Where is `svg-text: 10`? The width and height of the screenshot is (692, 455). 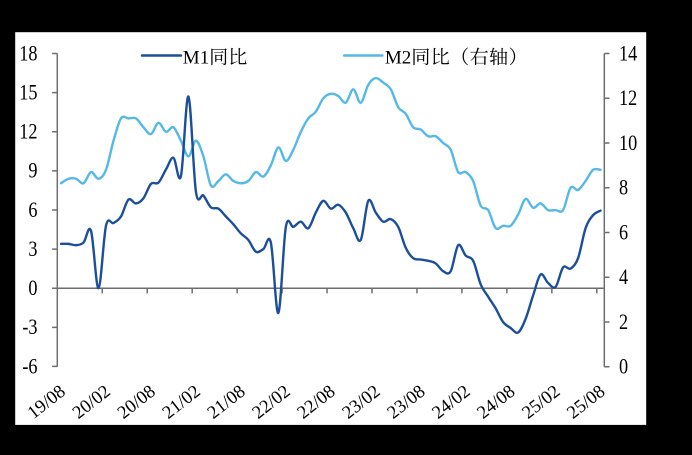
svg-text: 10 is located at coordinates (628, 143).